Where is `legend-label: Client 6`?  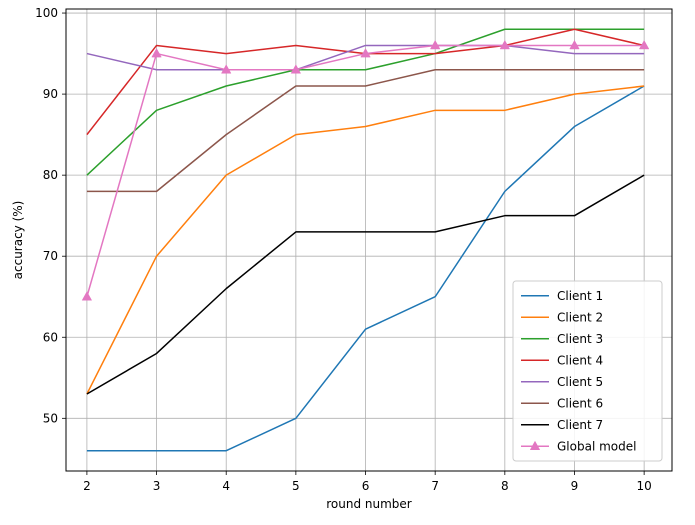
legend-label: Client 6 is located at coordinates (580, 403).